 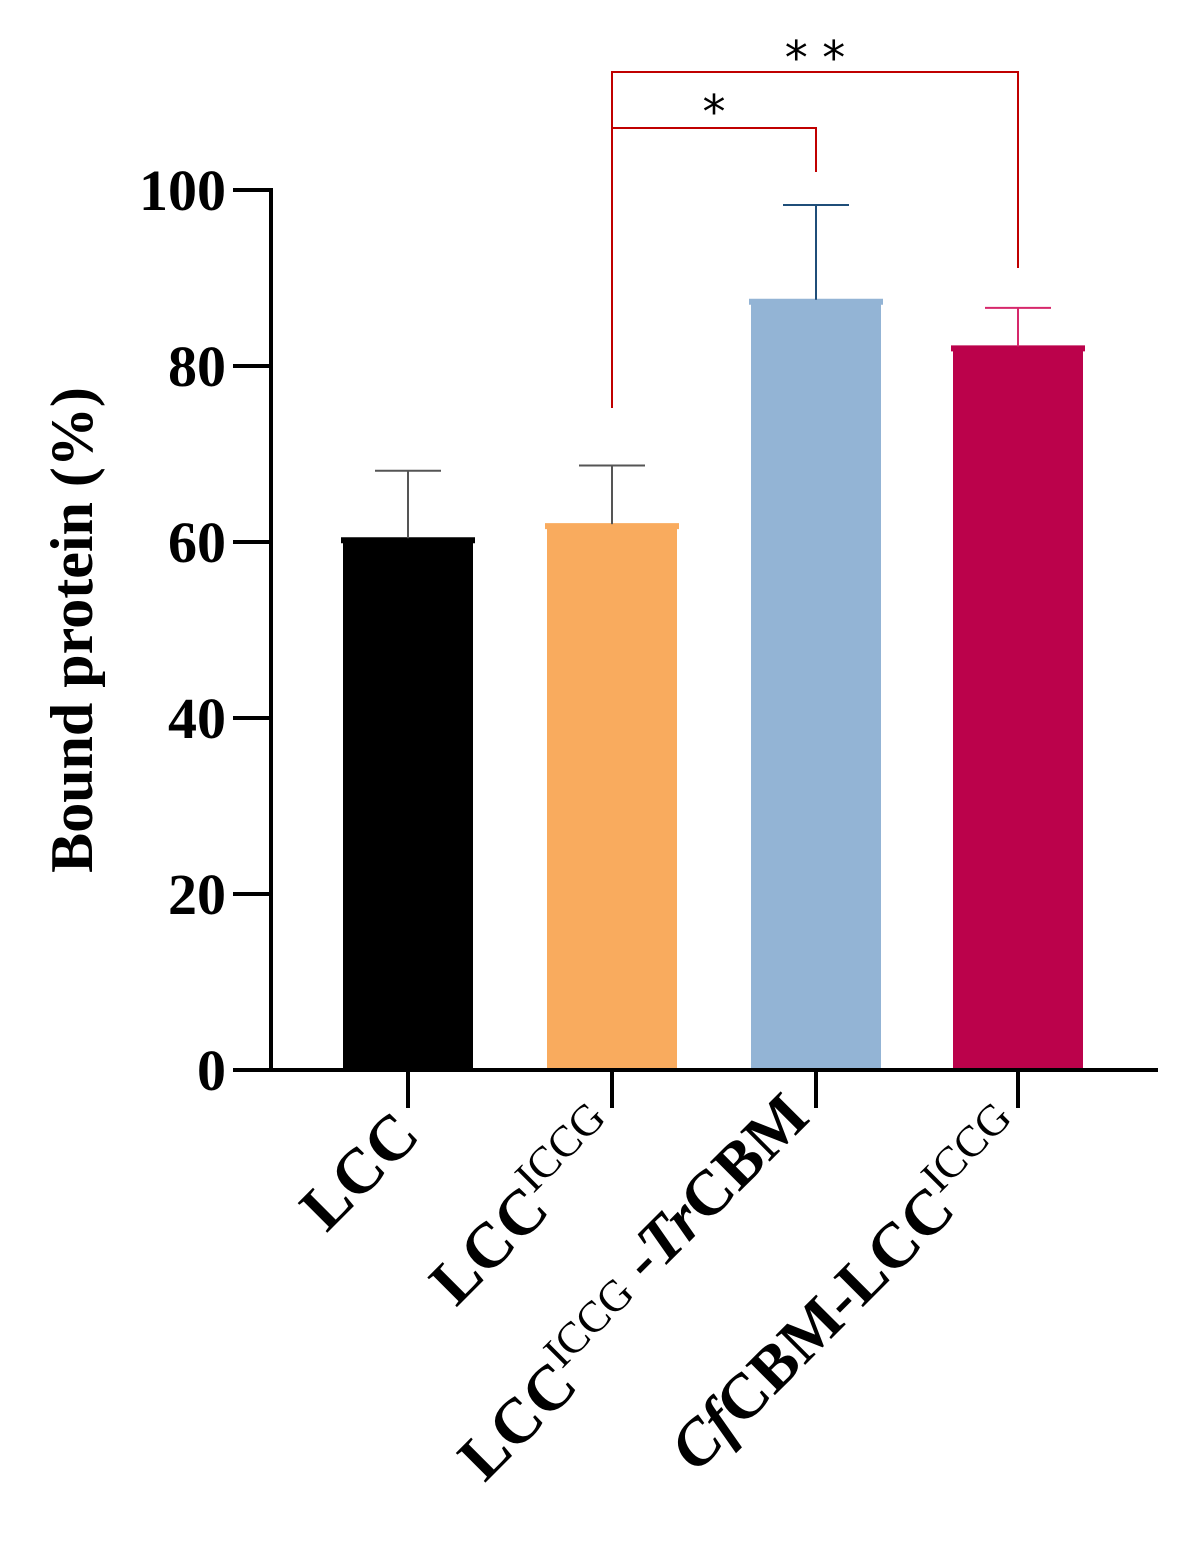 What do you see at coordinates (197, 366) in the screenshot?
I see `y-tick-label-80: 80` at bounding box center [197, 366].